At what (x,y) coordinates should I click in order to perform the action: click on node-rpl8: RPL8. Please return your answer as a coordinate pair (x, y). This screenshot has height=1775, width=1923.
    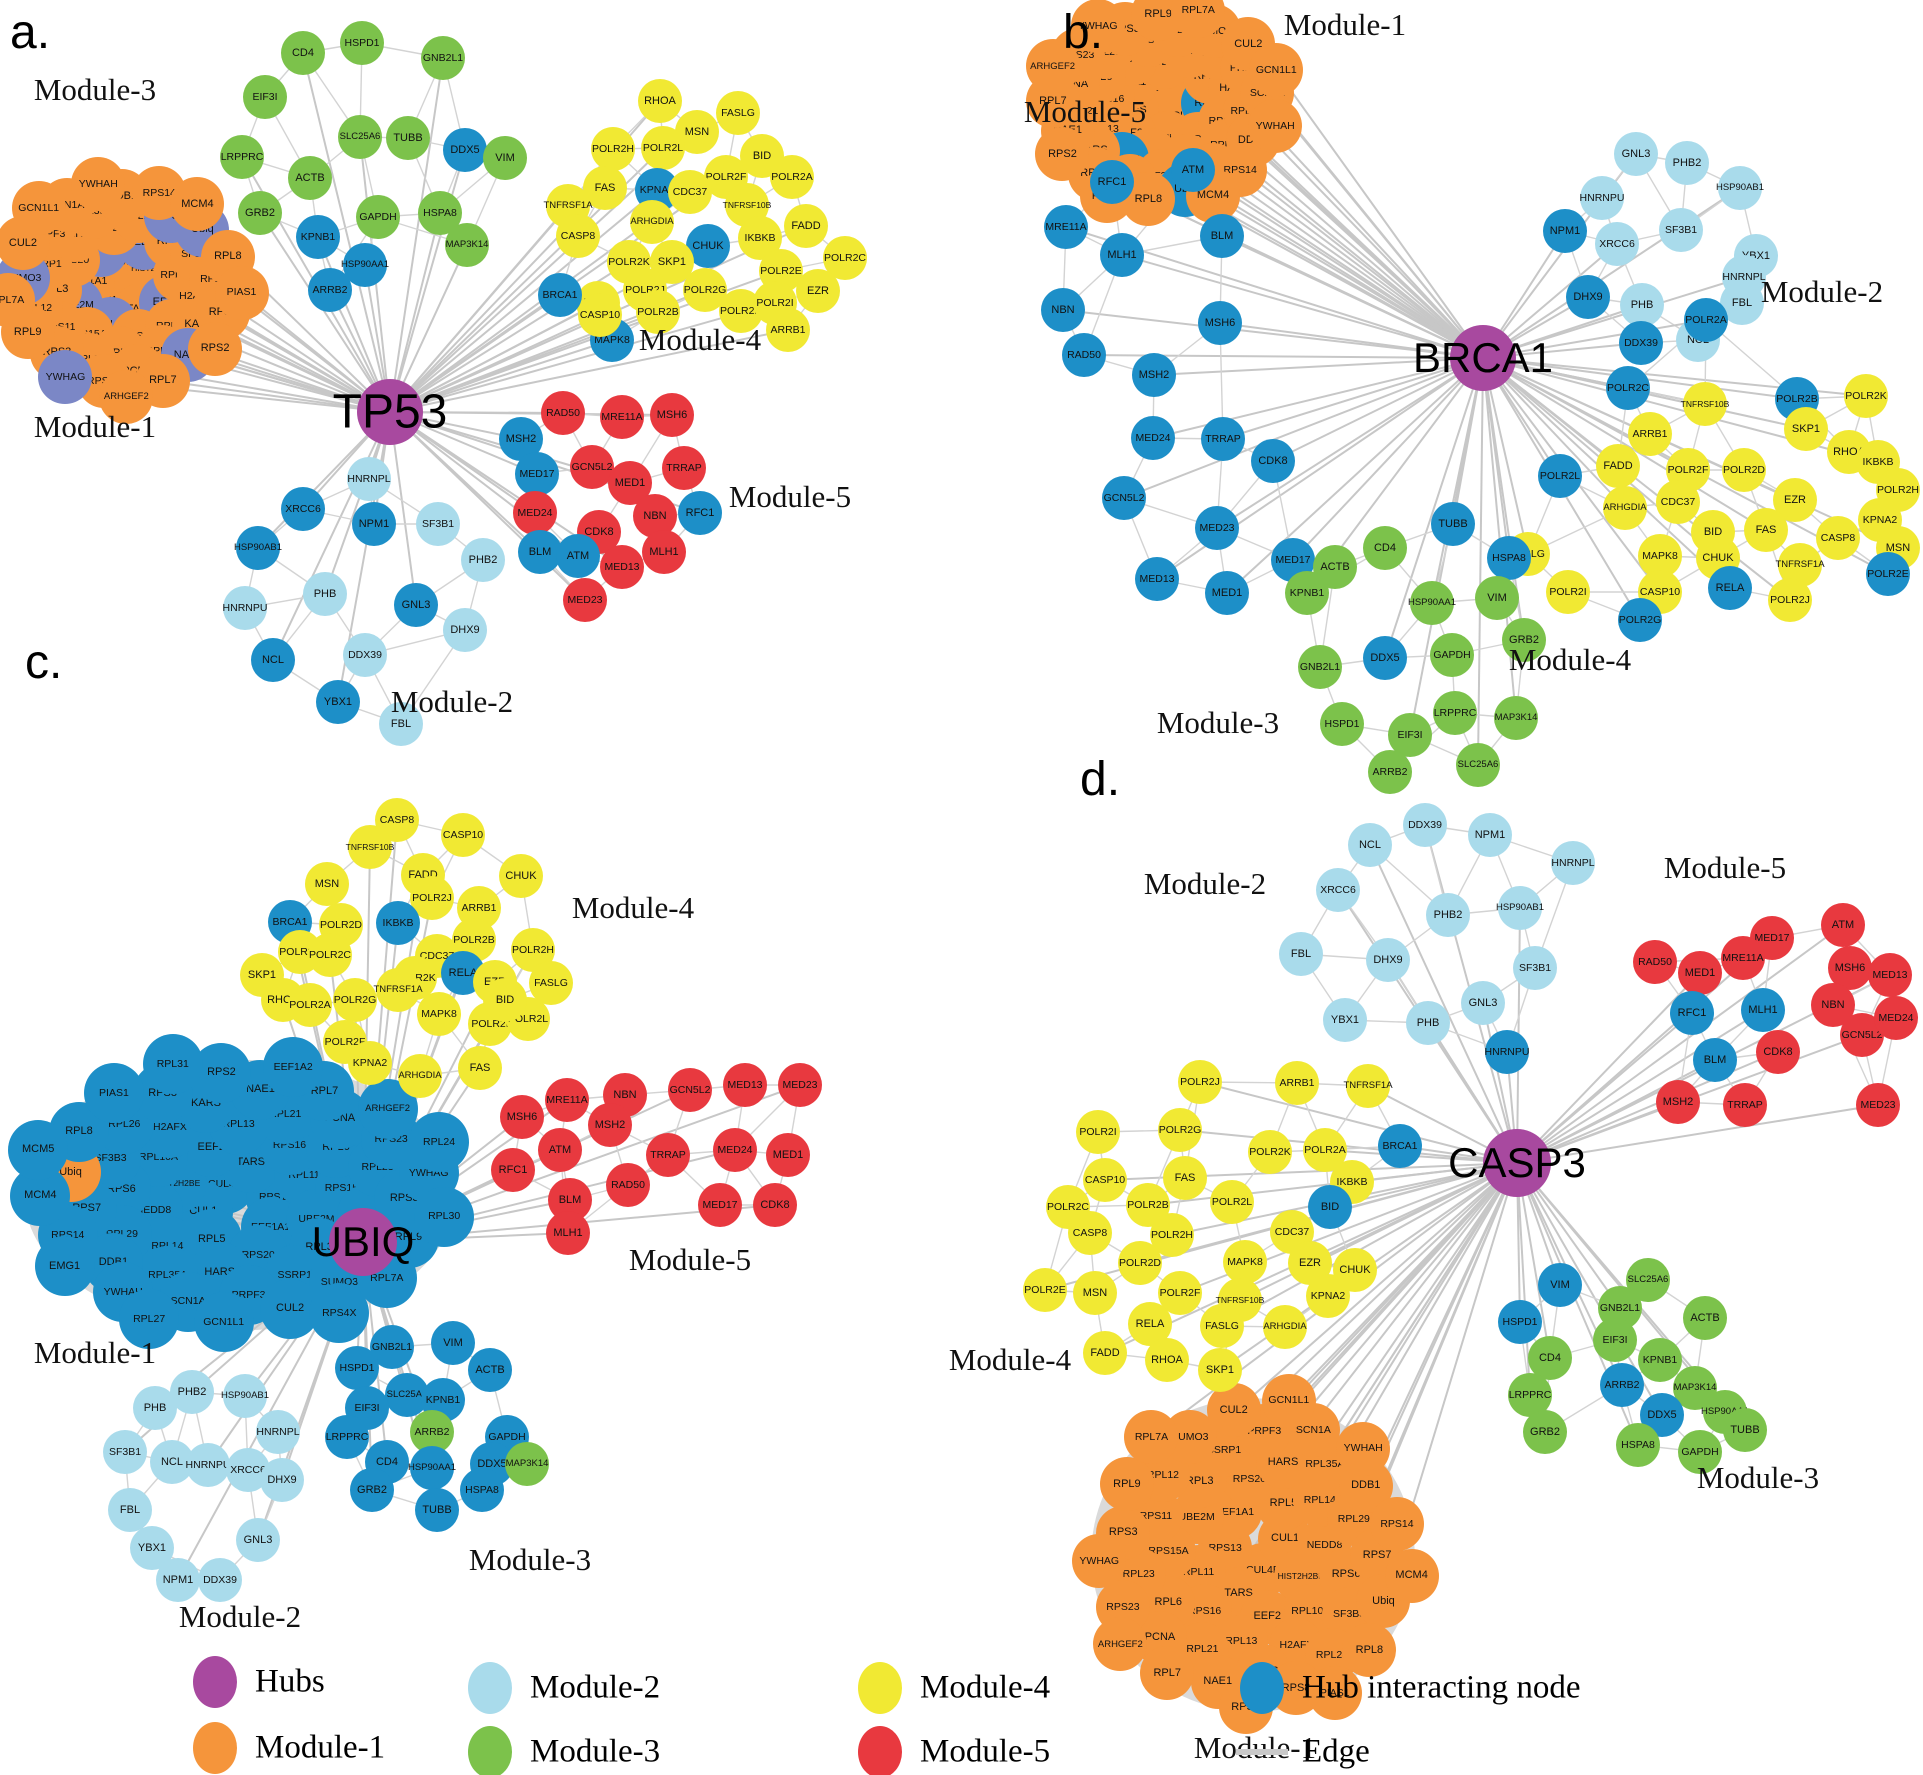
    Looking at the image, I should click on (1369, 1650).